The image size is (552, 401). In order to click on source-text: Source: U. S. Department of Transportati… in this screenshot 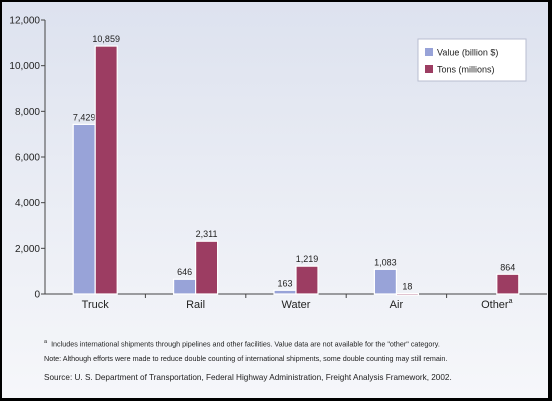, I will do `click(248, 377)`.